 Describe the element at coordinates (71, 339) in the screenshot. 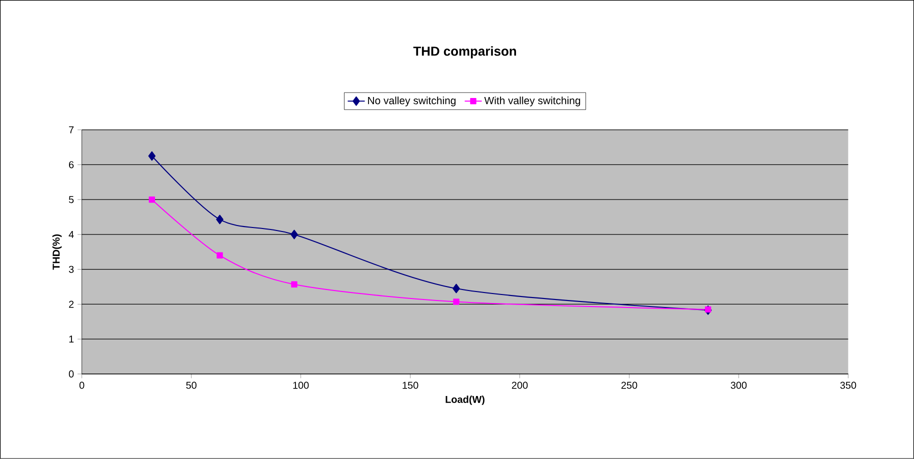

I see `y-tick-label: 1` at that location.